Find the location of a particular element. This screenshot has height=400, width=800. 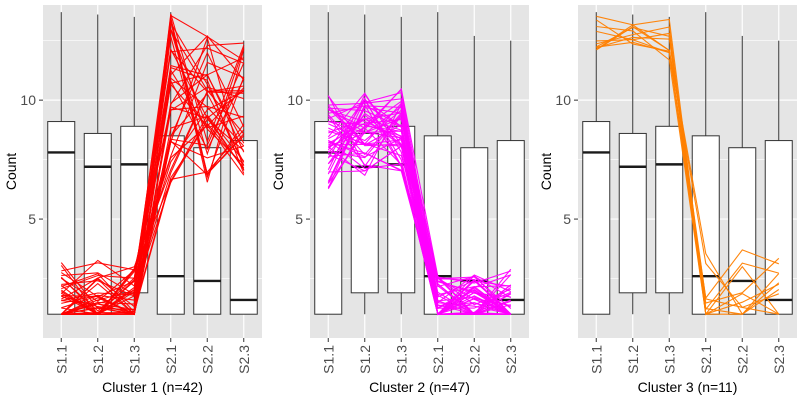

box-S2.2 is located at coordinates (742, 175).